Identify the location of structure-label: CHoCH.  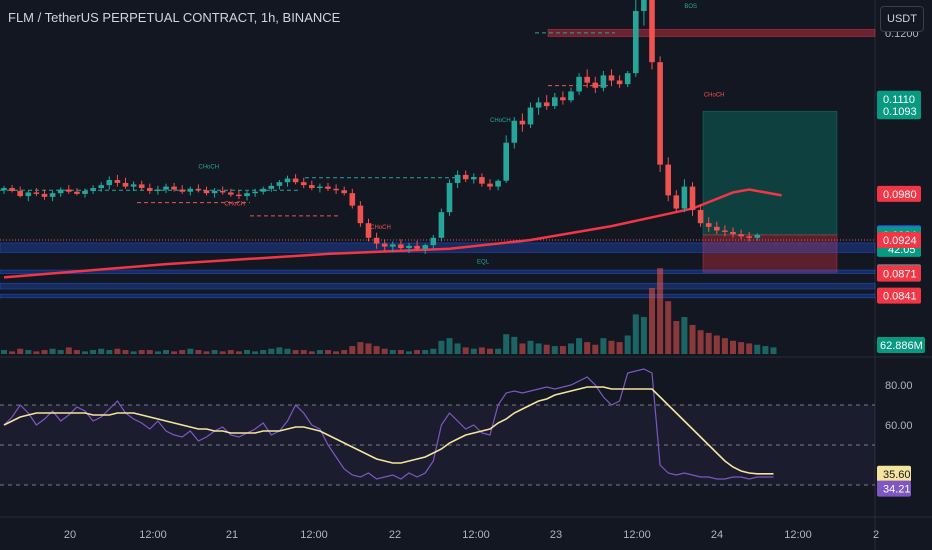
(234, 205).